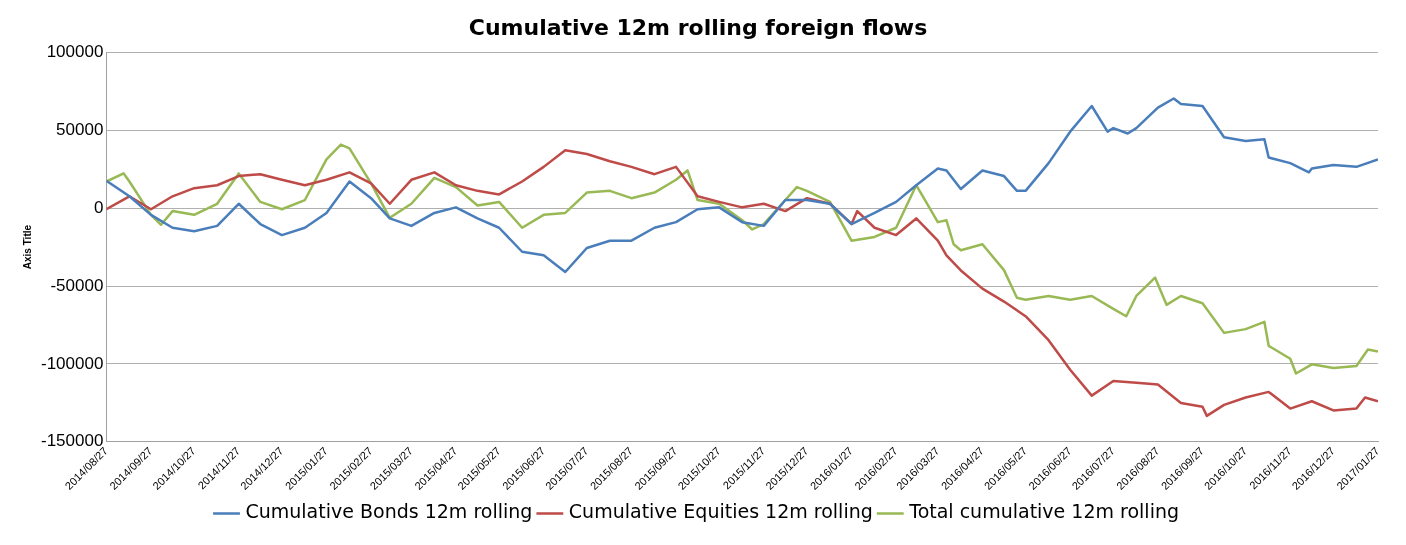 Image resolution: width=1406 pixels, height=545 pixels. Describe the element at coordinates (389, 511) in the screenshot. I see `legend-label: Cumulative Bonds 12m rolling` at that location.